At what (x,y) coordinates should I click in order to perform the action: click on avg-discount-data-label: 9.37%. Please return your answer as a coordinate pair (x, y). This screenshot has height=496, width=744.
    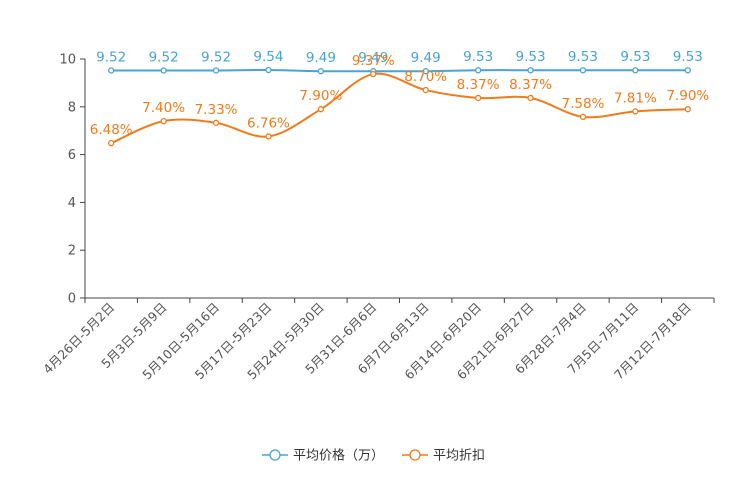
    Looking at the image, I should click on (373, 61).